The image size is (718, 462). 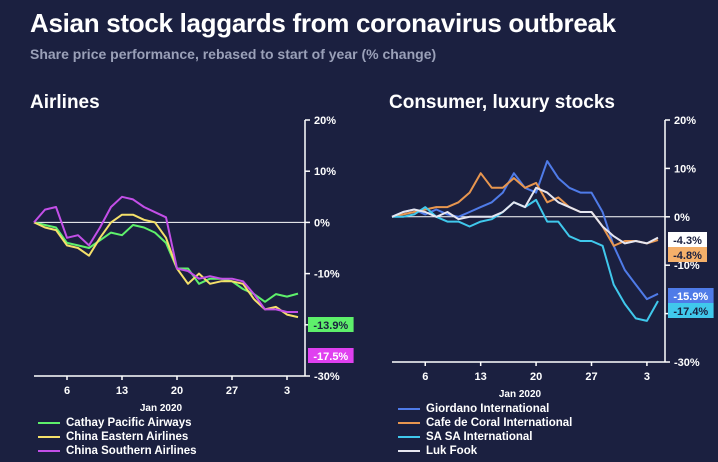 I want to click on end-label: -13.9%, so click(x=330, y=326).